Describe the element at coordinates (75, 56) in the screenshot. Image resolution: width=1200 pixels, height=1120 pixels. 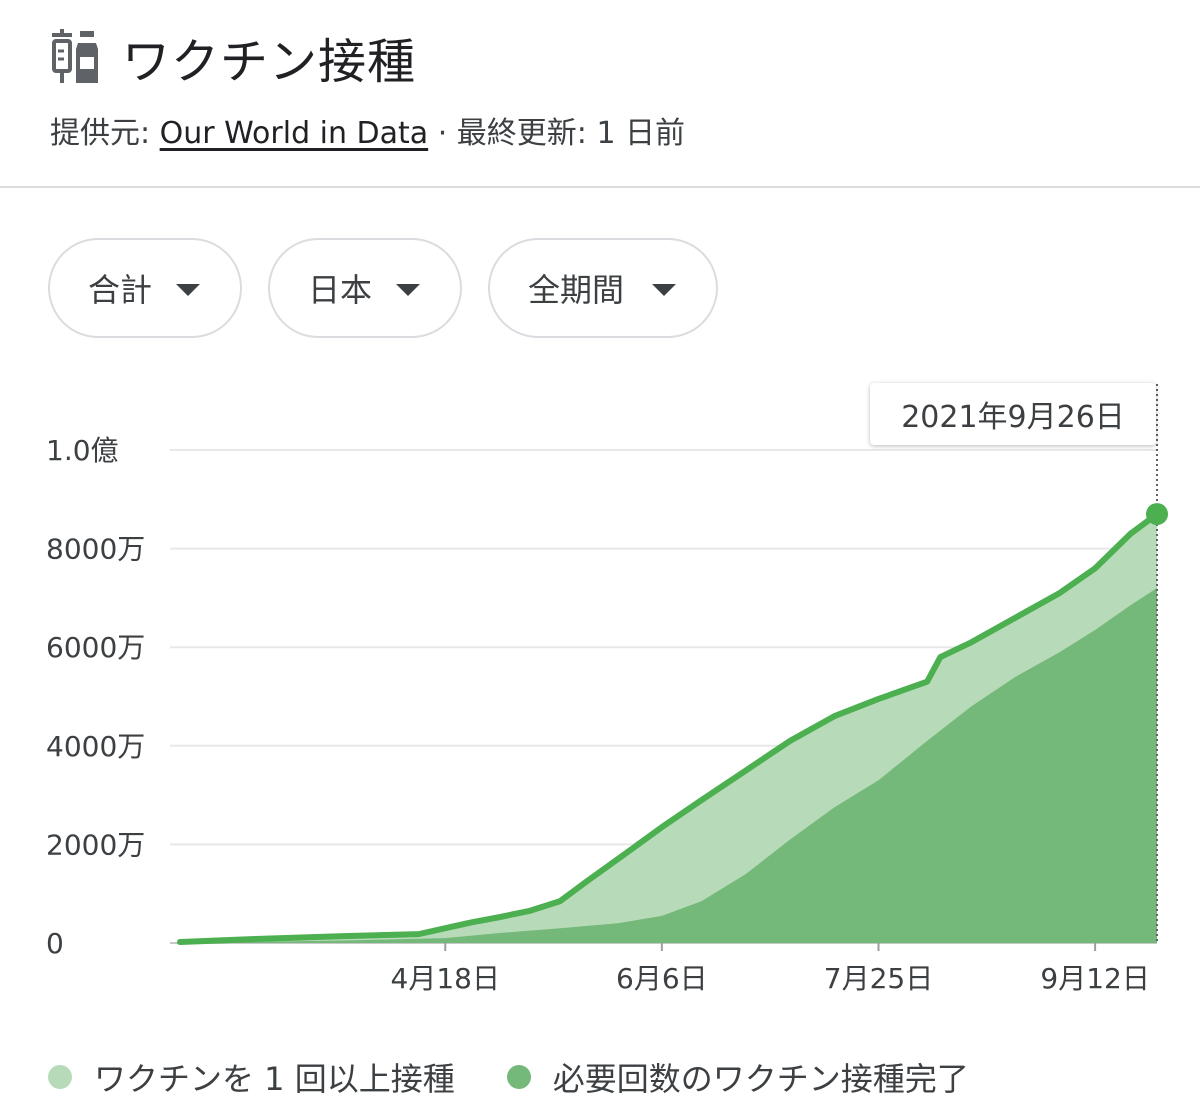
I see `vaccine-icon` at that location.